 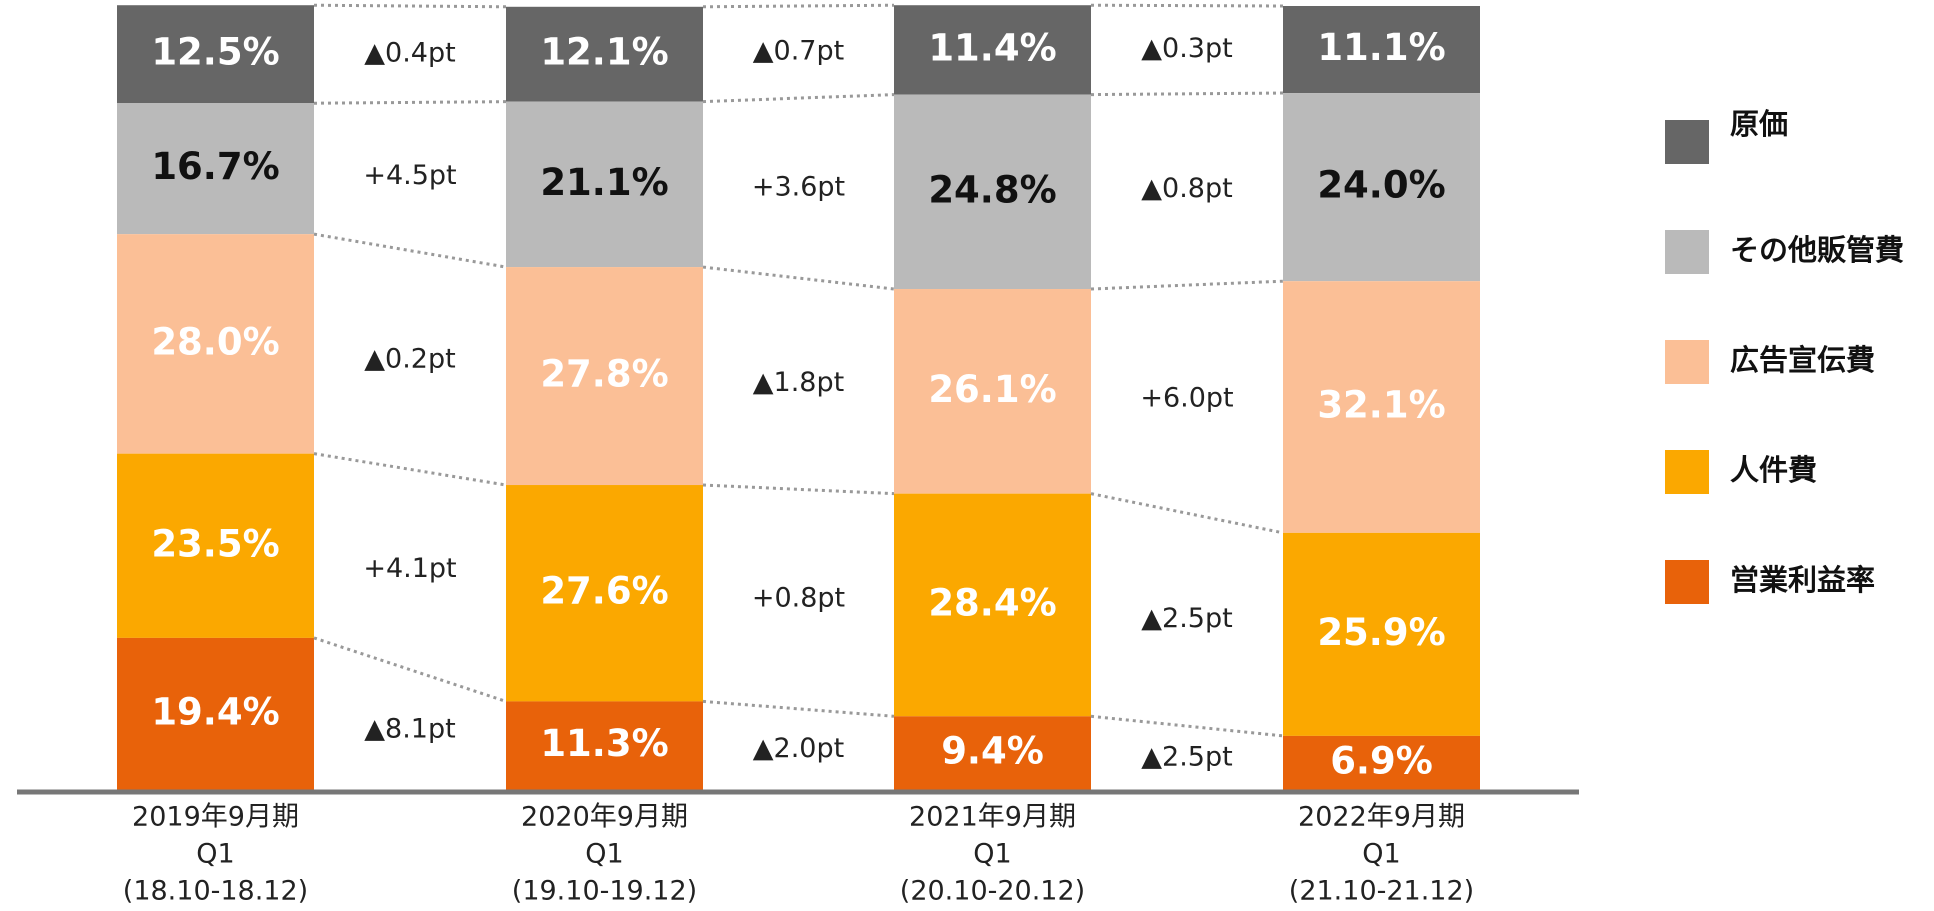 What do you see at coordinates (798, 598) in the screenshot?
I see `change-label: +0.8pt` at bounding box center [798, 598].